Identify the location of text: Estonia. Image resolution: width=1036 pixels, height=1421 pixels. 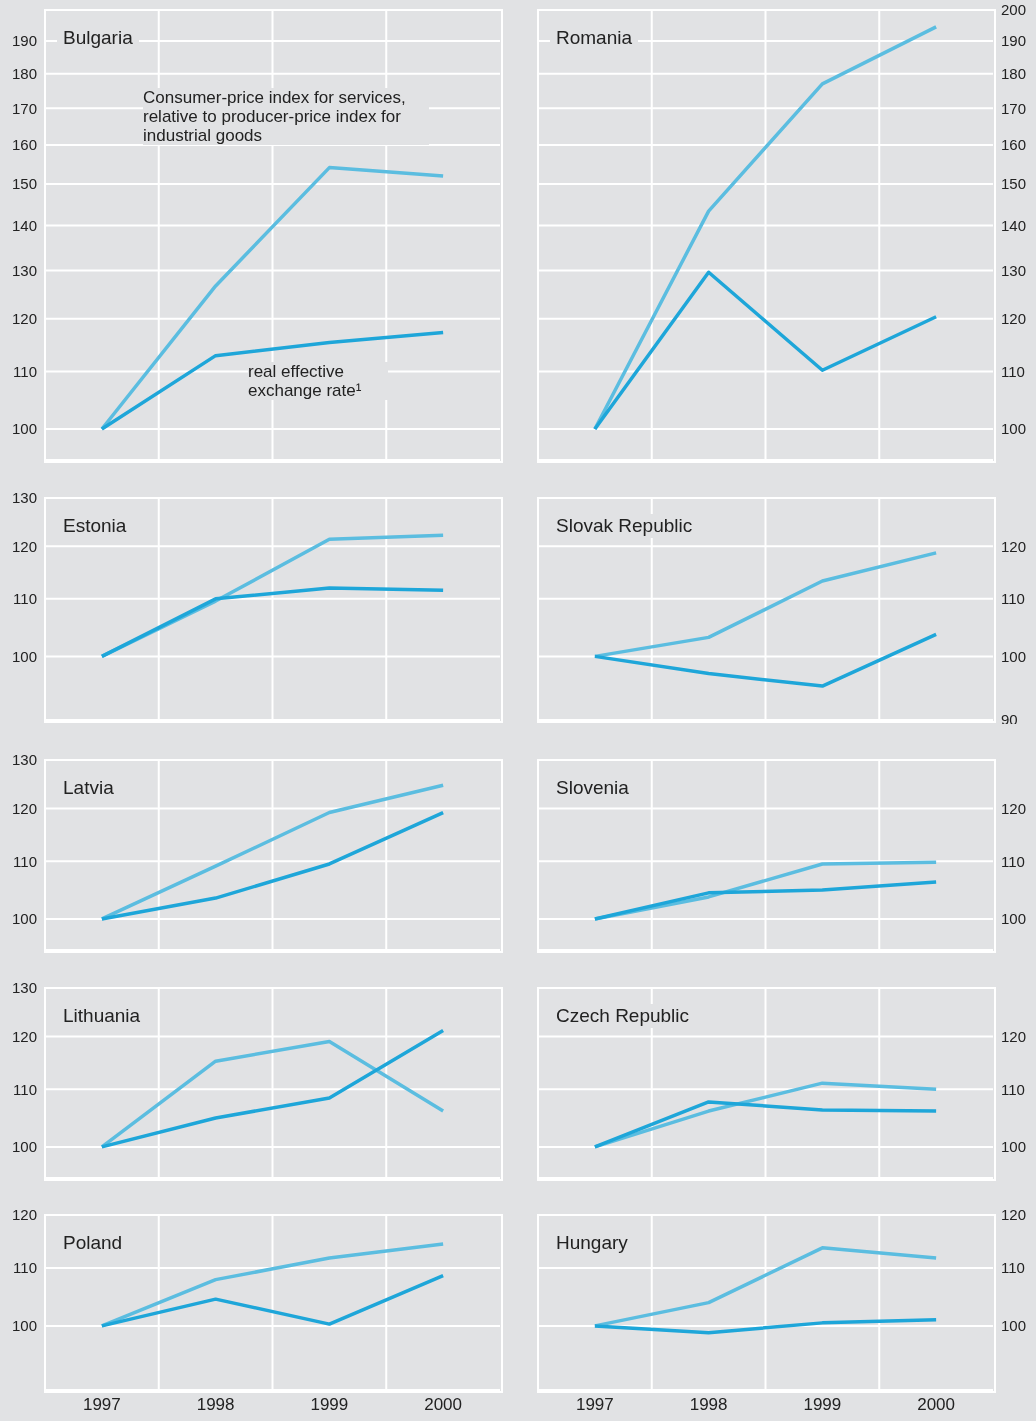
(95, 526).